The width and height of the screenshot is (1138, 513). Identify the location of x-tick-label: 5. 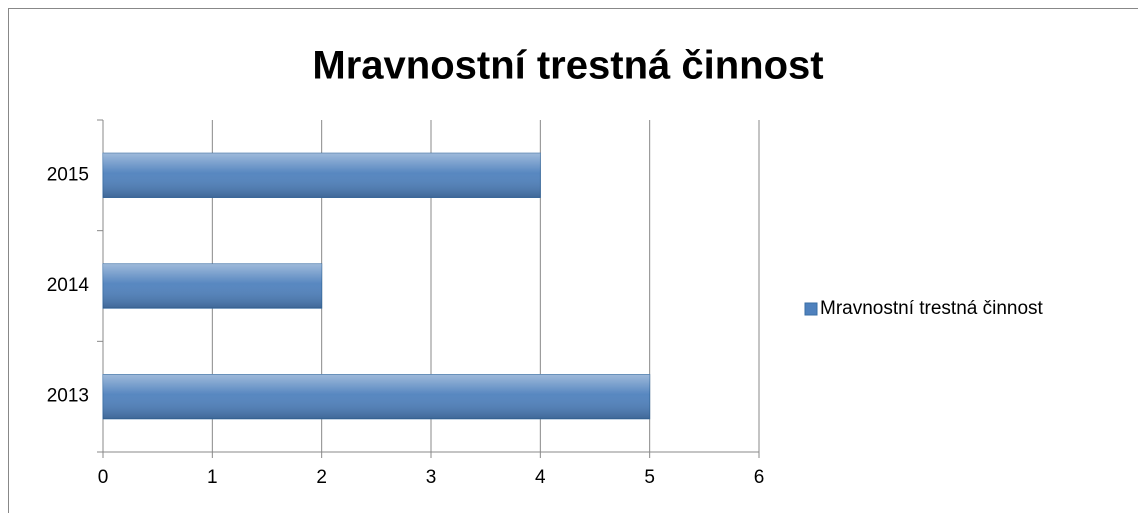
(649, 477).